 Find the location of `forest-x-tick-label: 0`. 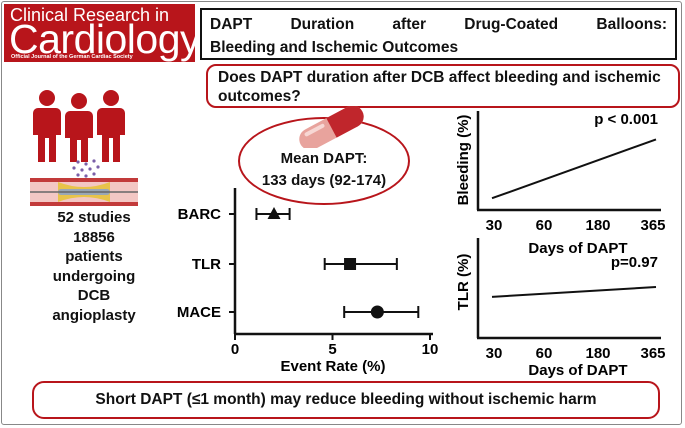

forest-x-tick-label: 0 is located at coordinates (235, 349).